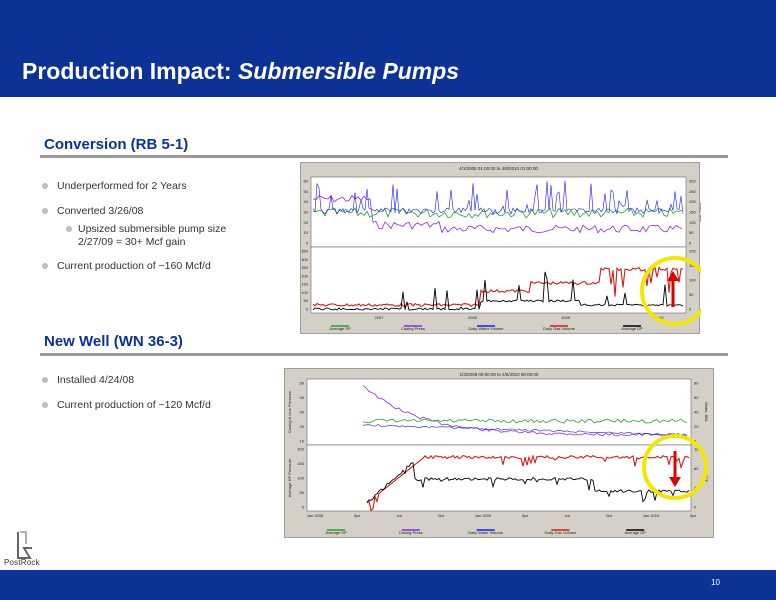 The height and width of the screenshot is (600, 776). What do you see at coordinates (289, 411) in the screenshot?
I see `y-axis-label: Casing & Line Pressure` at bounding box center [289, 411].